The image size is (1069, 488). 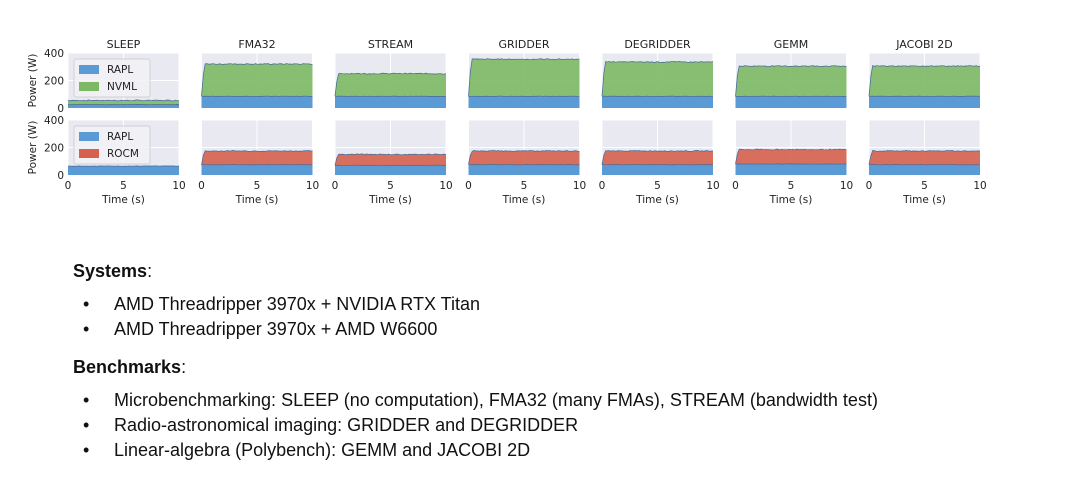 What do you see at coordinates (256, 44) in the screenshot?
I see `panel-title: FMA32` at bounding box center [256, 44].